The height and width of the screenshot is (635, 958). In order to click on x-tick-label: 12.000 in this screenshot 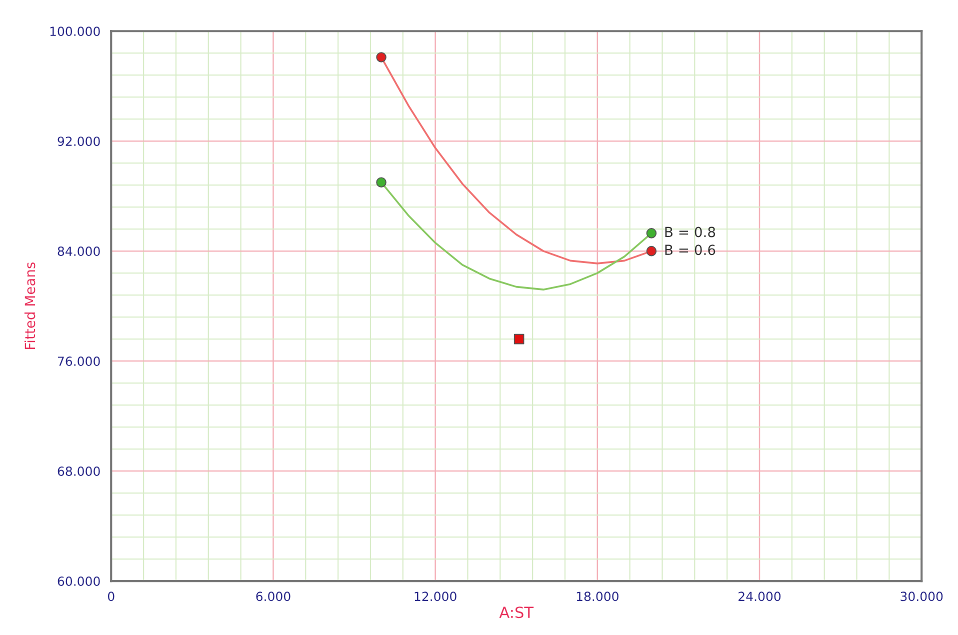, I will do `click(435, 597)`.